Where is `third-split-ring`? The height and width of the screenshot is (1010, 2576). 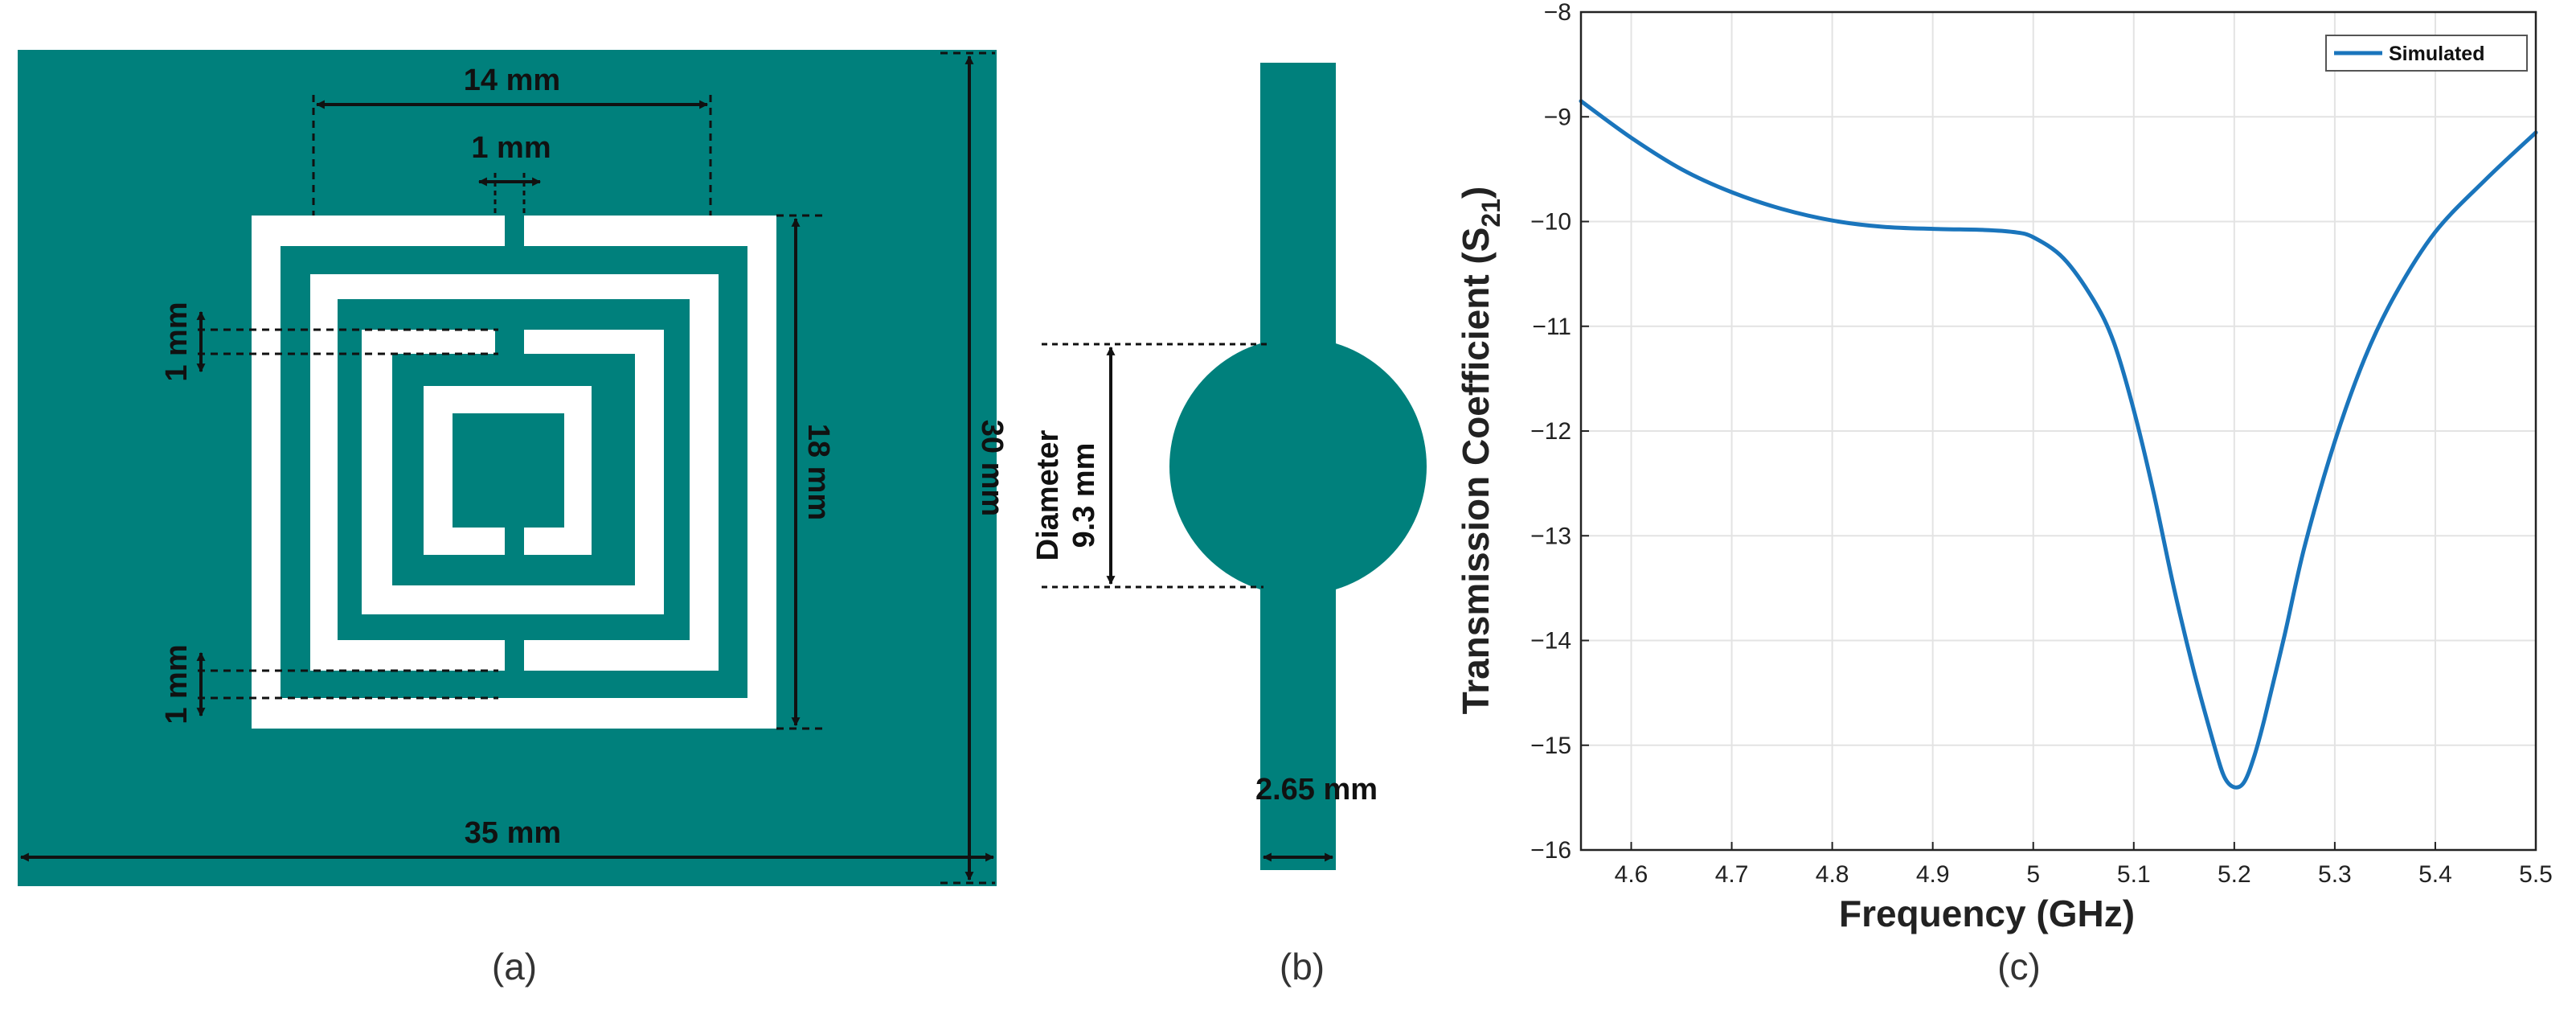
third-split-ring is located at coordinates (513, 472).